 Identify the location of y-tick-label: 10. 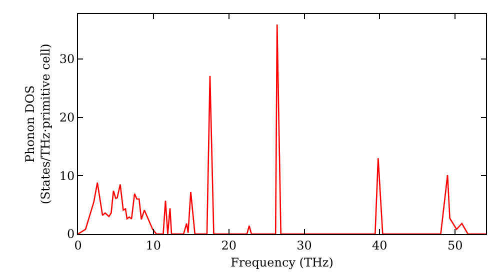
(67, 175).